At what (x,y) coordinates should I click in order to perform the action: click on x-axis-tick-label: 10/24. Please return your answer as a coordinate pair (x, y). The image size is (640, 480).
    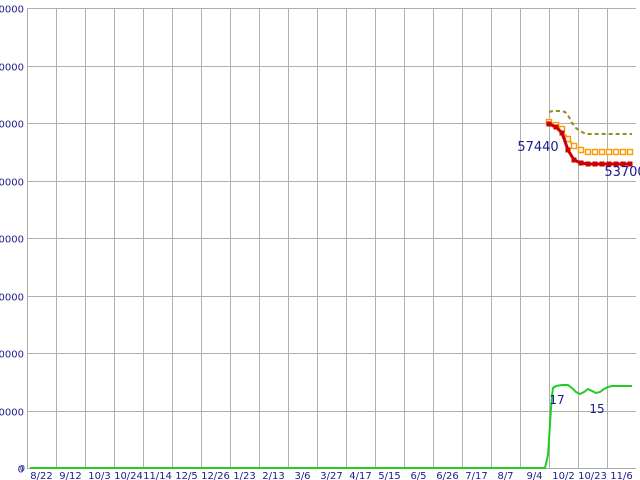
    Looking at the image, I should click on (128, 475).